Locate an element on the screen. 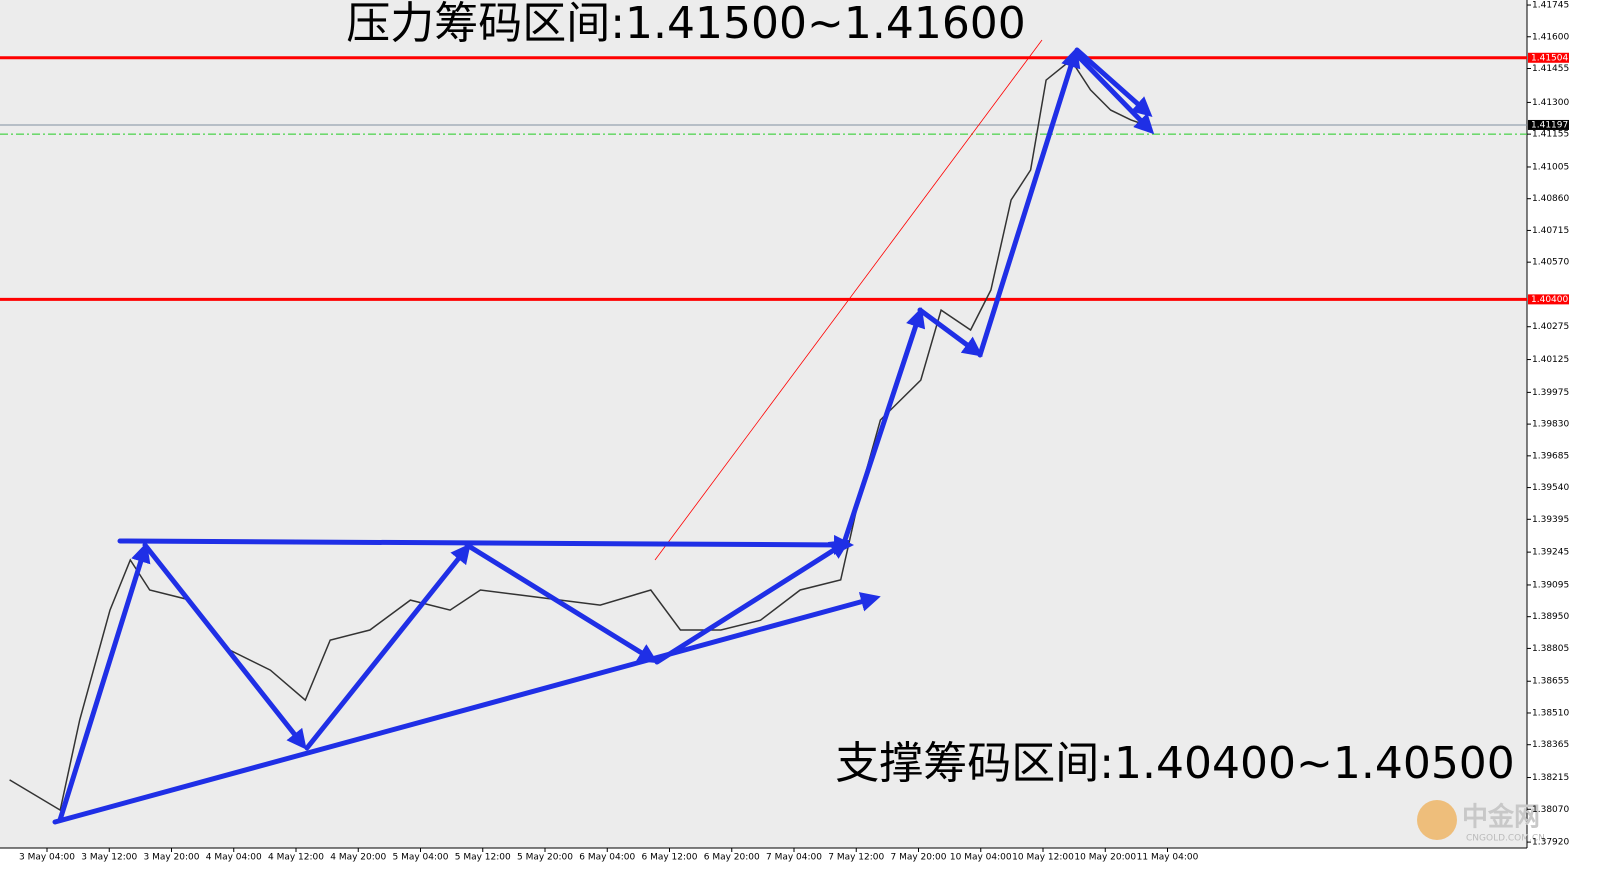 Image resolution: width=1613 pixels, height=893 pixels. x-tick-label: 4 May 20:00 is located at coordinates (358, 858).